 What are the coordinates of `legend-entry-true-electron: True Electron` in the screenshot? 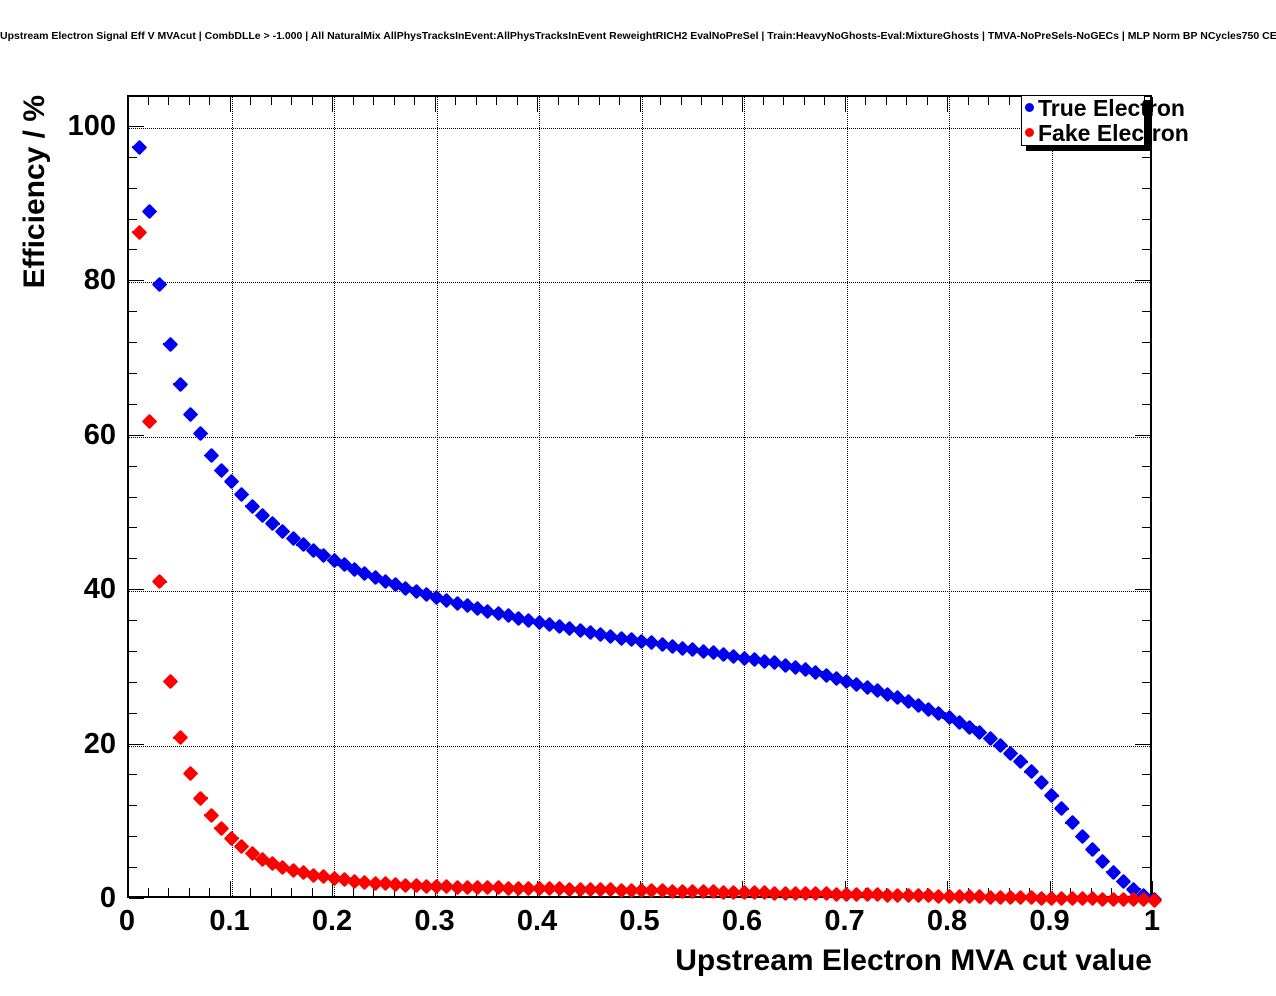 It's located at (1105, 107).